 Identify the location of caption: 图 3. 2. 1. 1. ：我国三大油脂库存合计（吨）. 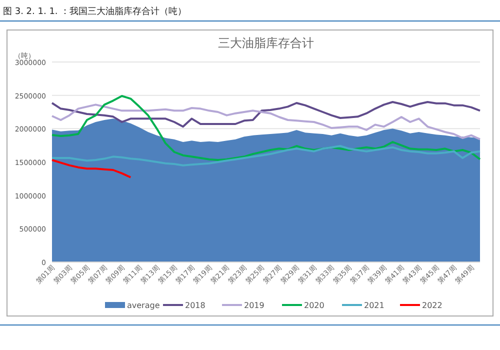
(95, 11).